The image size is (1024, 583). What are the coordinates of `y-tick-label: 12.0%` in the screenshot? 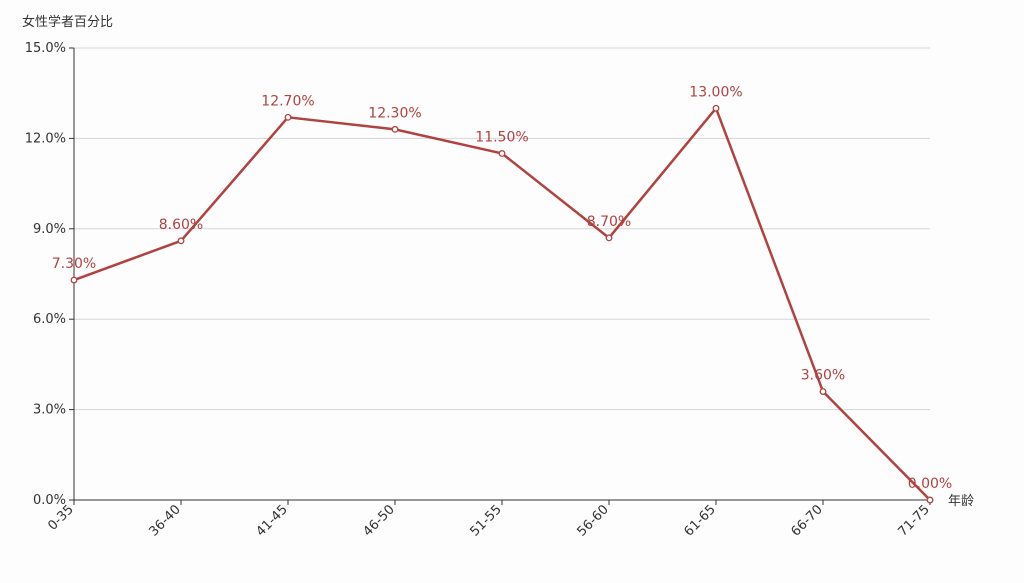 It's located at (45, 138).